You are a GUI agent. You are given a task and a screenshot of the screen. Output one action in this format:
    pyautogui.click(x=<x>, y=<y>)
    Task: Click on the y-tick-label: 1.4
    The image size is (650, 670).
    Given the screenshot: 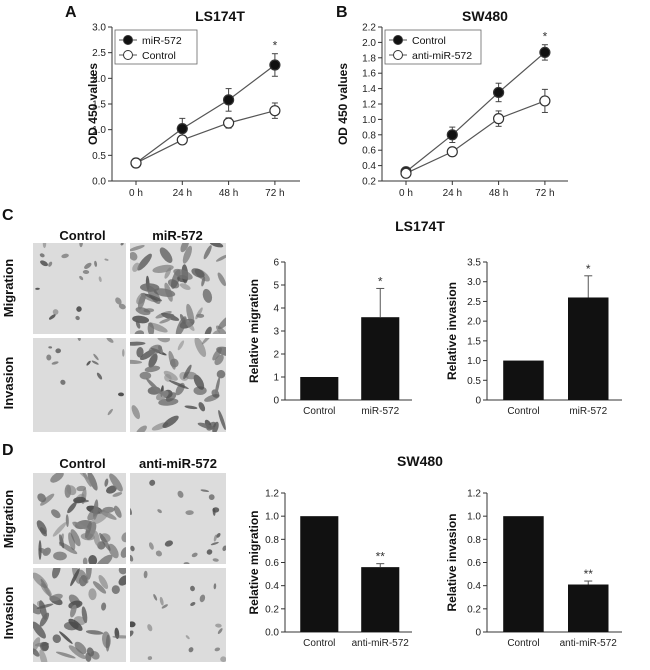 What is the action you would take?
    pyautogui.click(x=369, y=89)
    